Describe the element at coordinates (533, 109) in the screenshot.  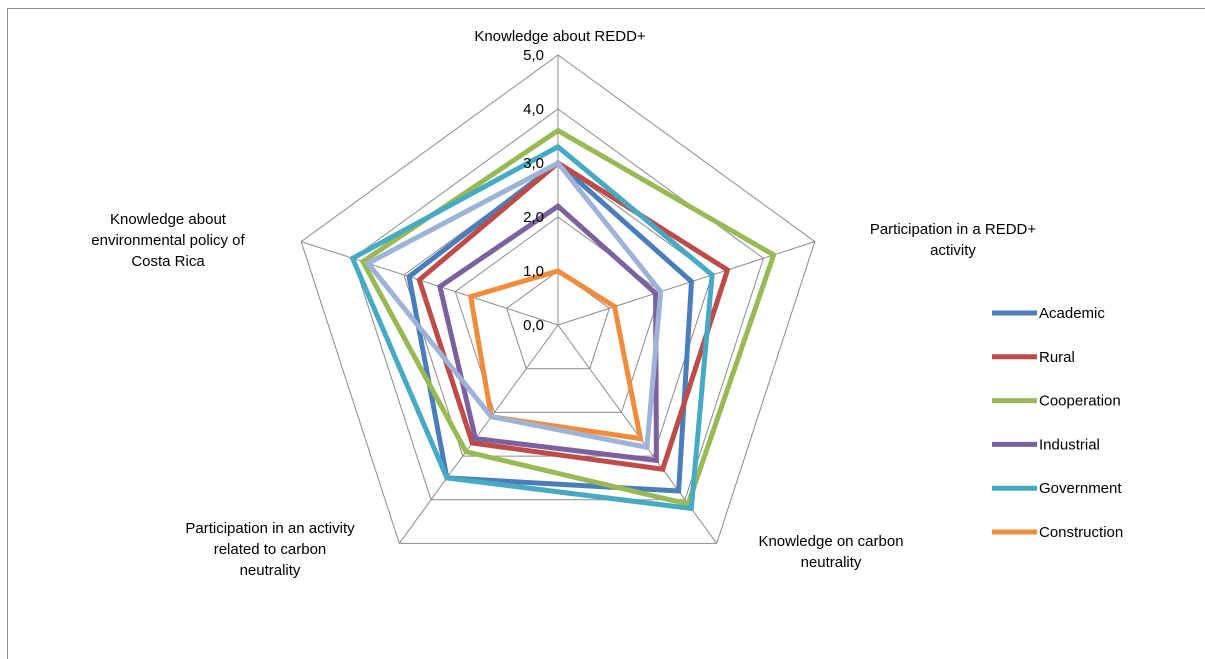
I see `tick-label-4: 4,0` at that location.